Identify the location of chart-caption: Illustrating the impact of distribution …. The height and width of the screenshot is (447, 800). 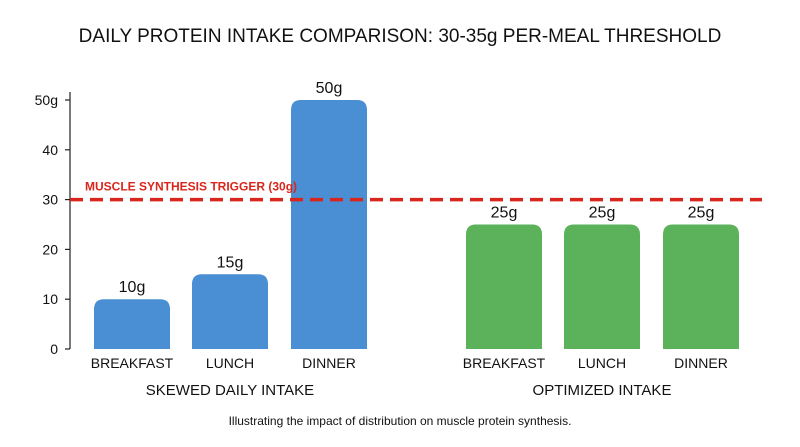
(400, 421).